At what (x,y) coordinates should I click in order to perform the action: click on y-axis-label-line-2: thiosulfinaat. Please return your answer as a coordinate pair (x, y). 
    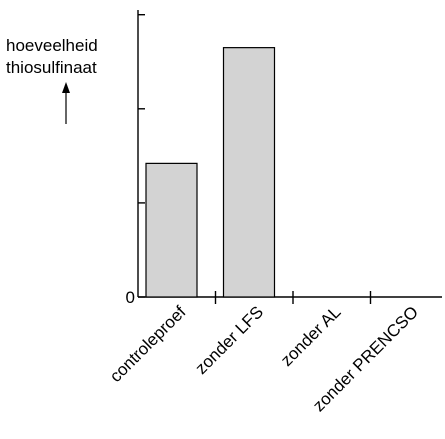
    Looking at the image, I should click on (51, 67).